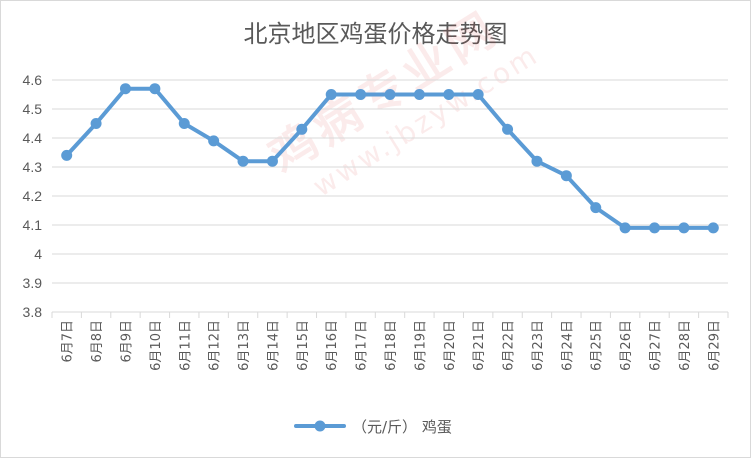  What do you see at coordinates (362, 345) in the screenshot?
I see `x-tick-label: 6月17日` at bounding box center [362, 345].